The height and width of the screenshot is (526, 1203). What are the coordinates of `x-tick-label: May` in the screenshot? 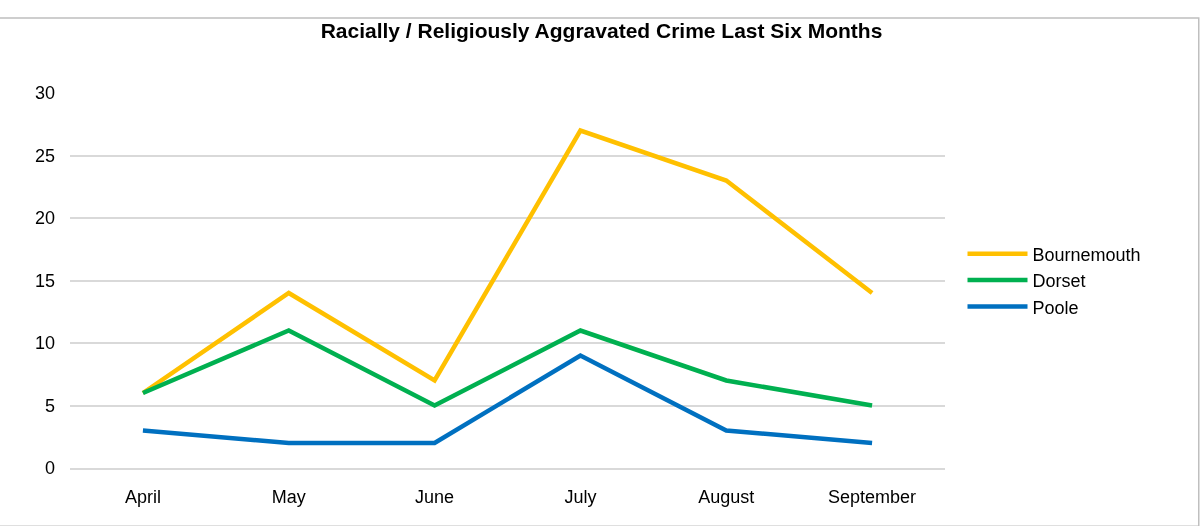 It's located at (288, 497).